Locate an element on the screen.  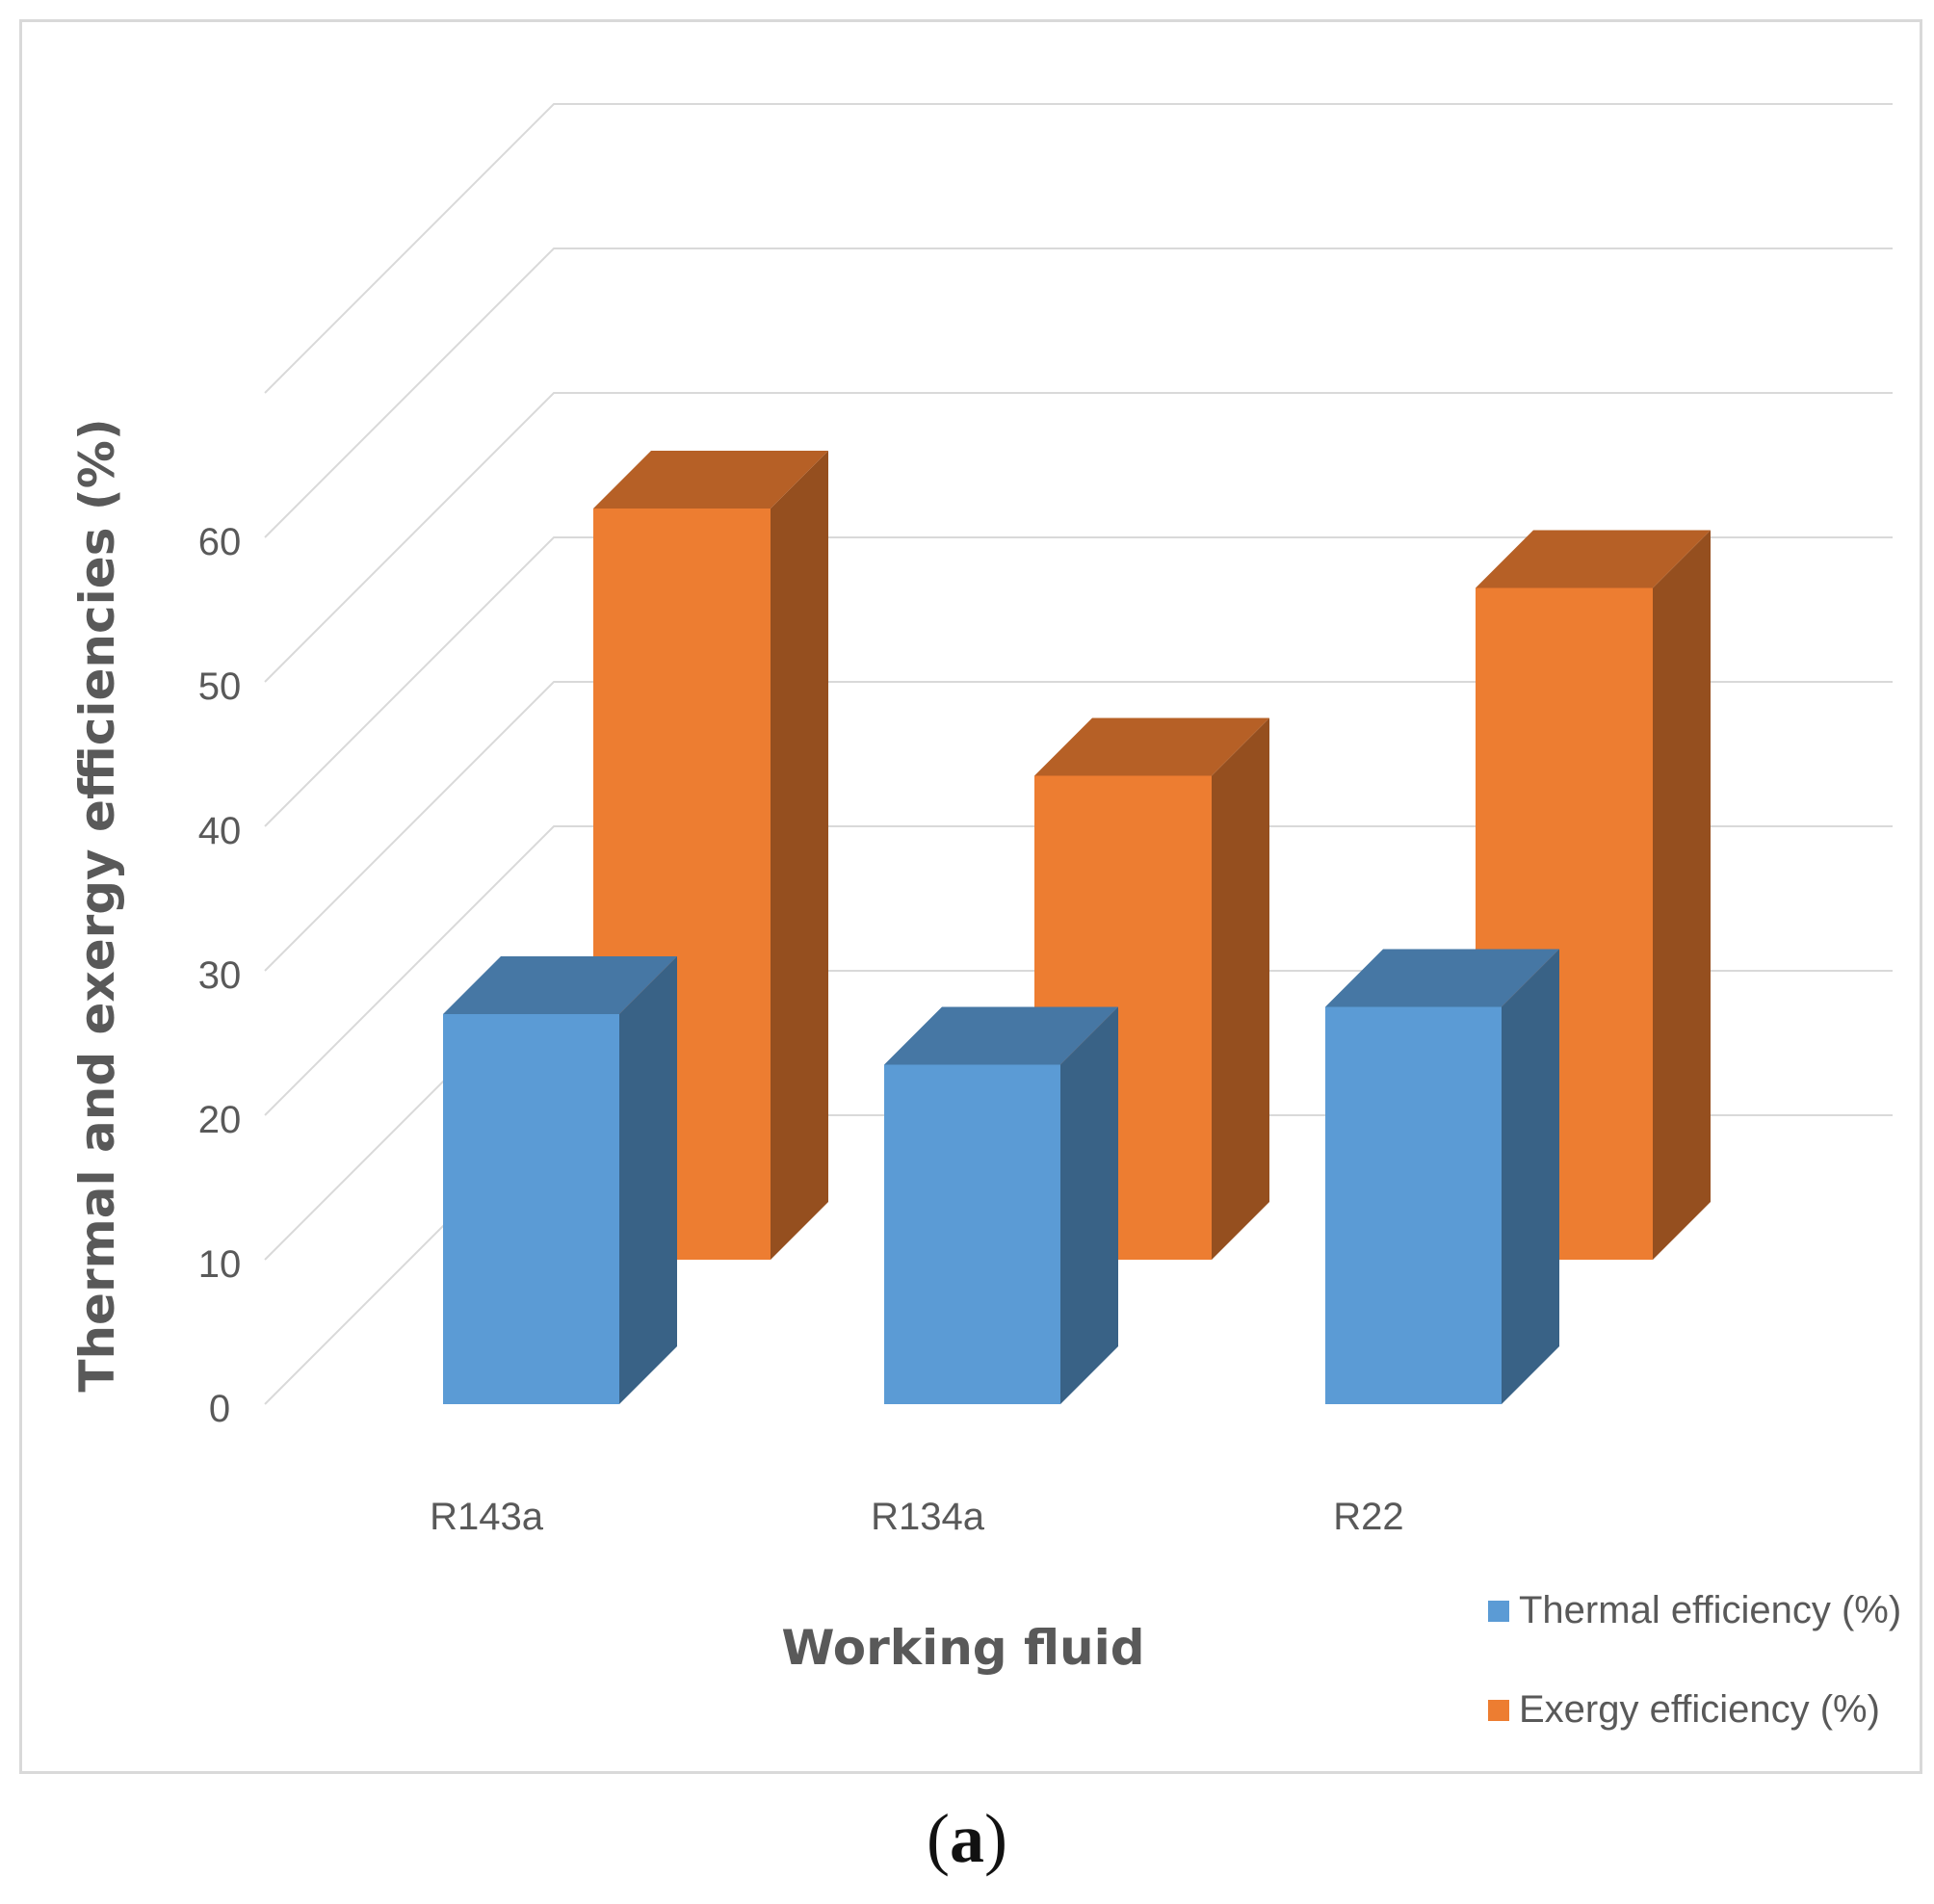
y-tick-label: 10 is located at coordinates (220, 1265).